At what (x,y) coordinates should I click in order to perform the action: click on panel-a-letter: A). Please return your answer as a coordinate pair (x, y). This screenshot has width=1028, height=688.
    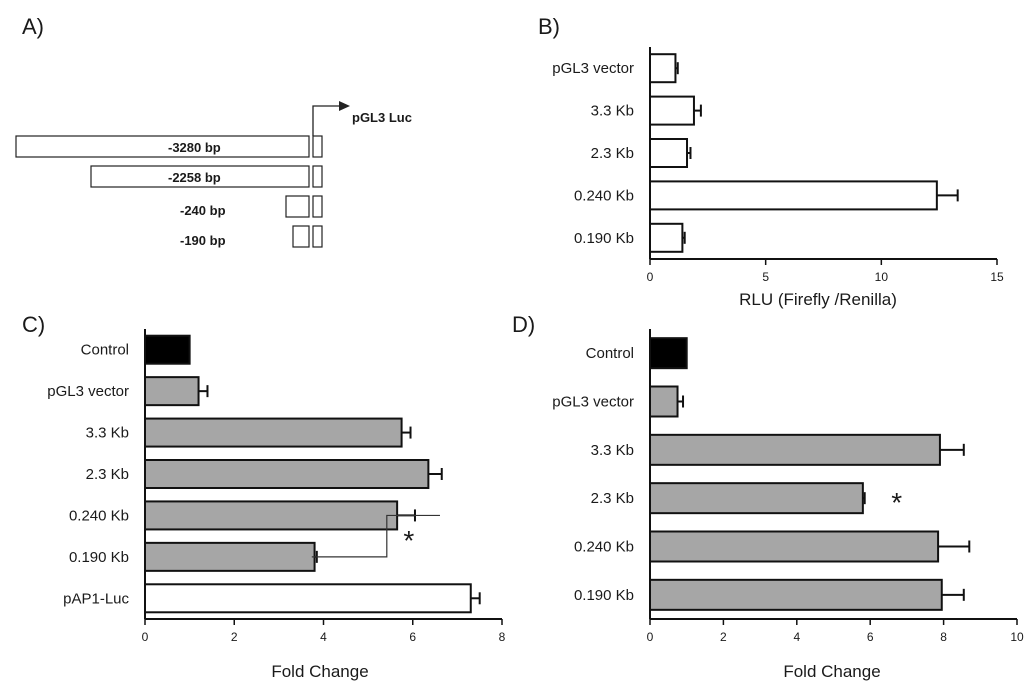
    Looking at the image, I should click on (33, 26).